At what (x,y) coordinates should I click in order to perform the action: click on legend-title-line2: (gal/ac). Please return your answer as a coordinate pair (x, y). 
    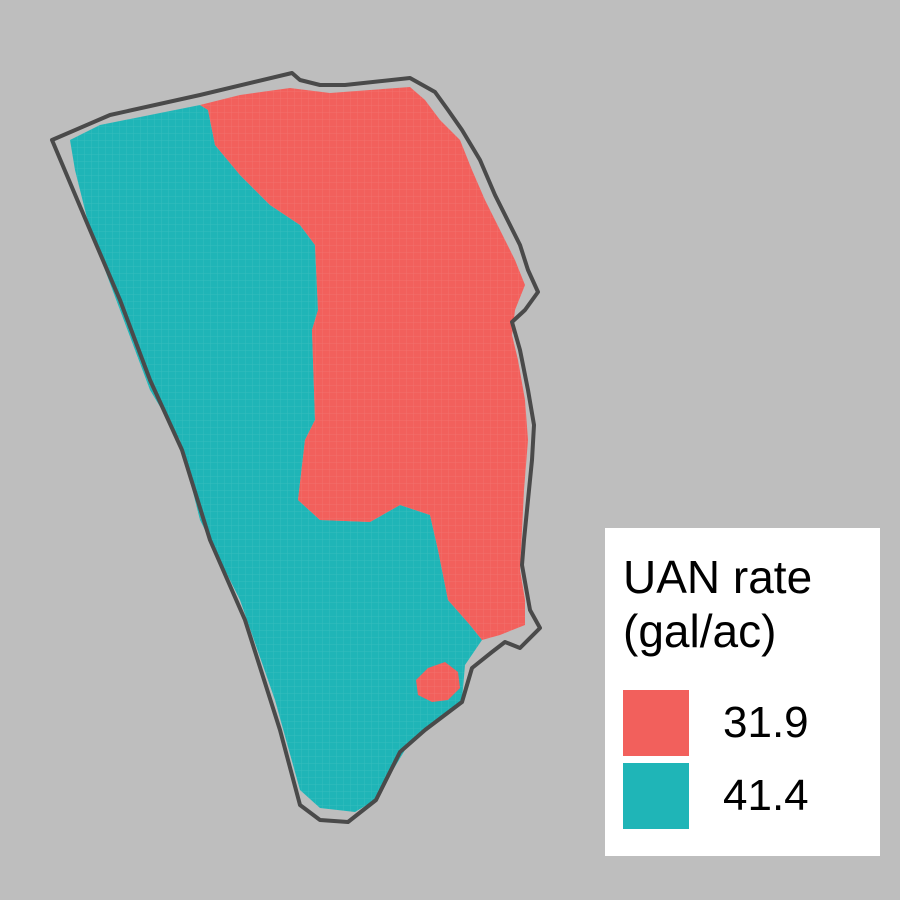
    Looking at the image, I should click on (700, 631).